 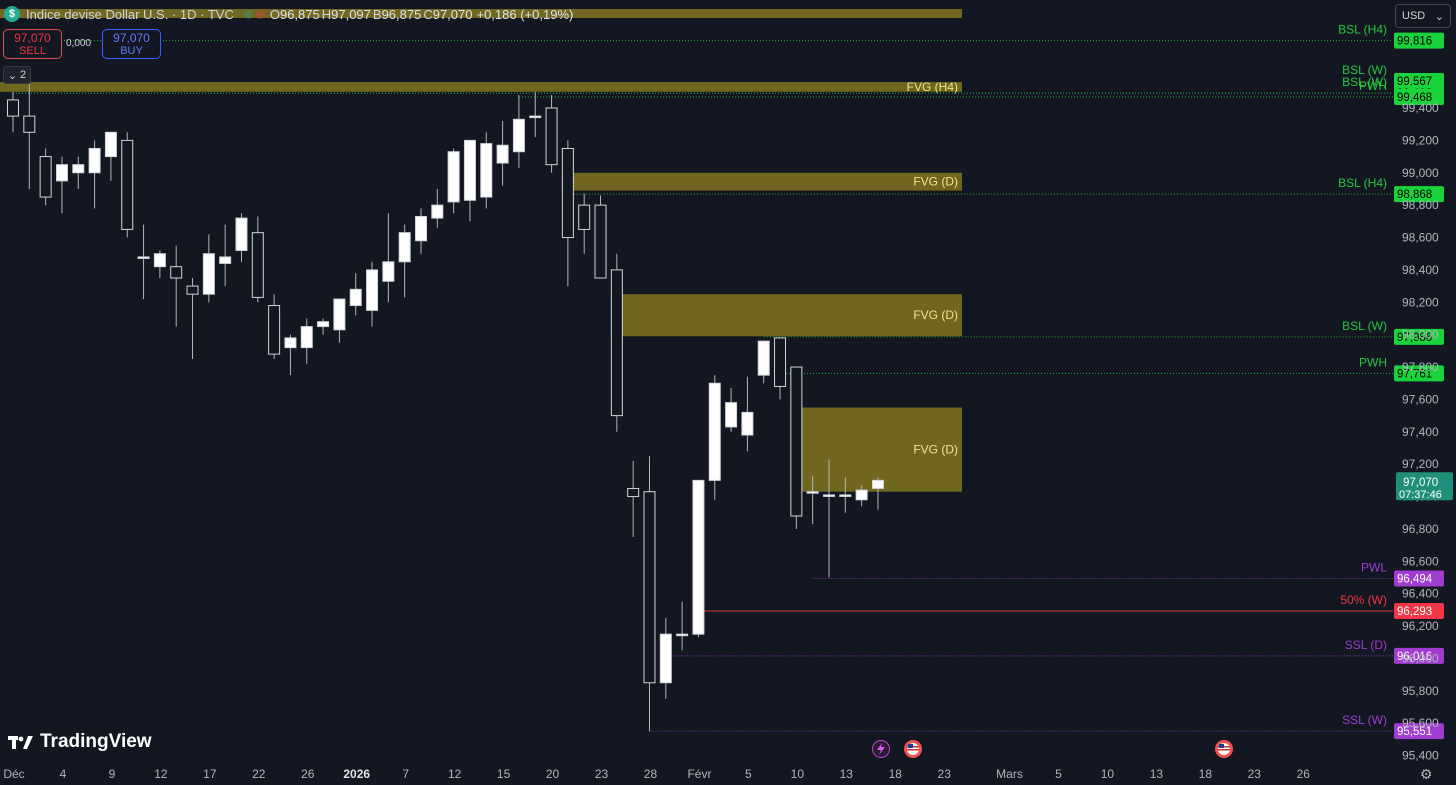 What do you see at coordinates (1420, 140) in the screenshot?
I see `y-tick-label: 99,200` at bounding box center [1420, 140].